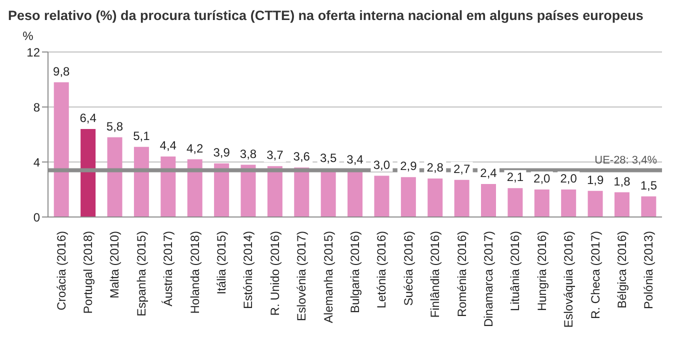  I want to click on data-label: 3,8, so click(248, 153).